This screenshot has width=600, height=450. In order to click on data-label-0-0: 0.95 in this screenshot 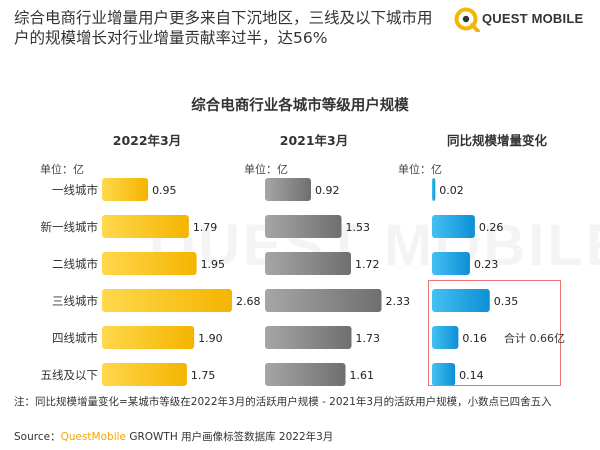, I will do `click(164, 190)`.